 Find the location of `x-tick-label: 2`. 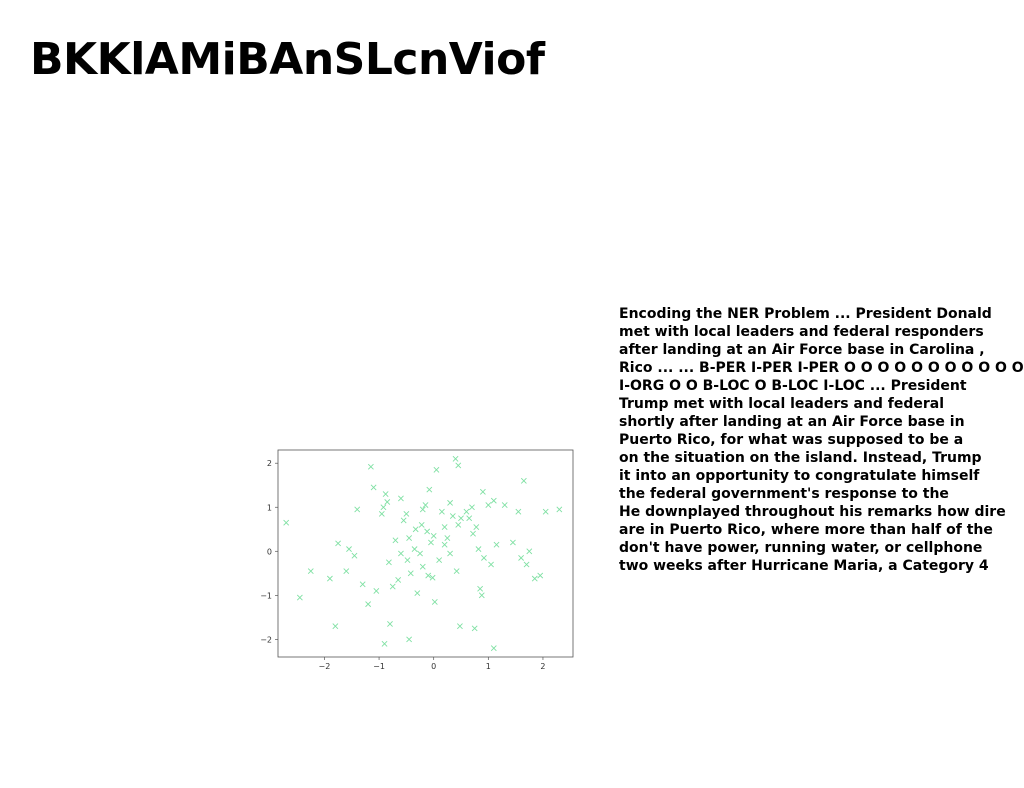

x-tick-label: 2 is located at coordinates (542, 666).